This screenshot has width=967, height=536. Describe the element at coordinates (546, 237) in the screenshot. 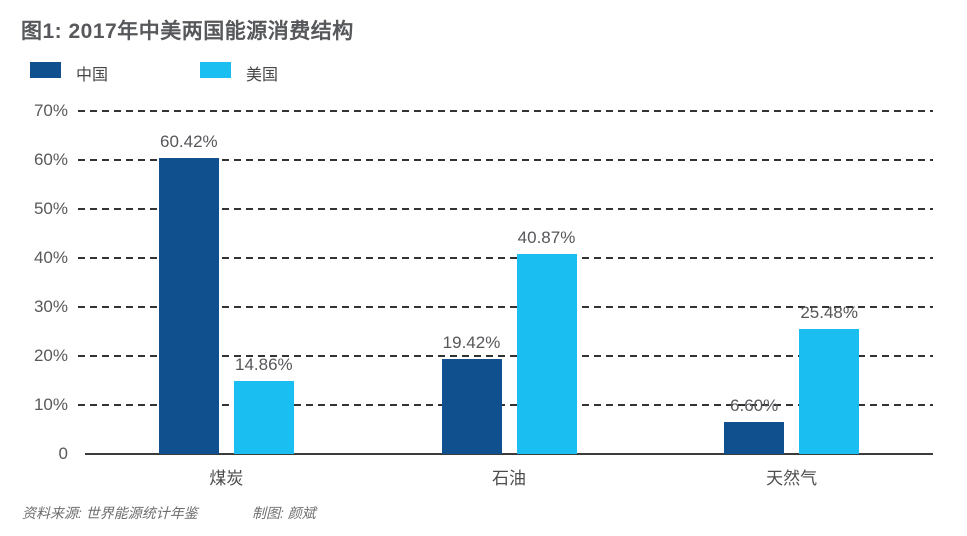

I see `bar-value-label: 40.87%` at that location.